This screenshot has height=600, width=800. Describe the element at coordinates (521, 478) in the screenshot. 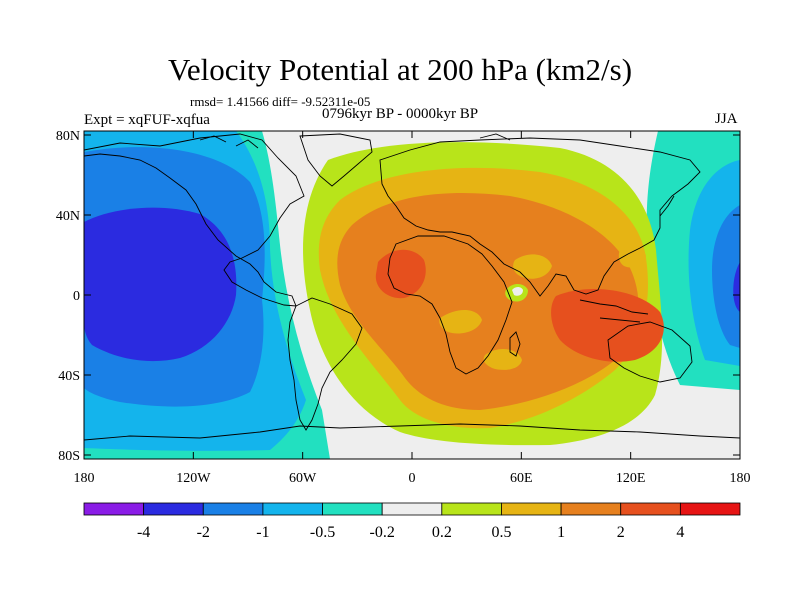

I see `lon-tick-label: 60E` at that location.